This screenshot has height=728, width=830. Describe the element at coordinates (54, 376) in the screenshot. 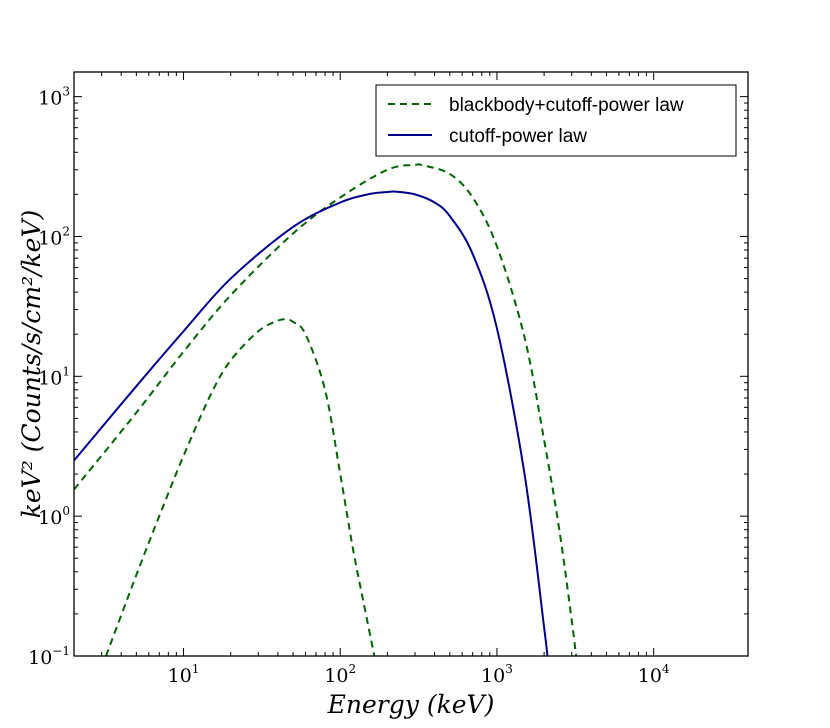

I see `y-tick-label: 10¹` at that location.